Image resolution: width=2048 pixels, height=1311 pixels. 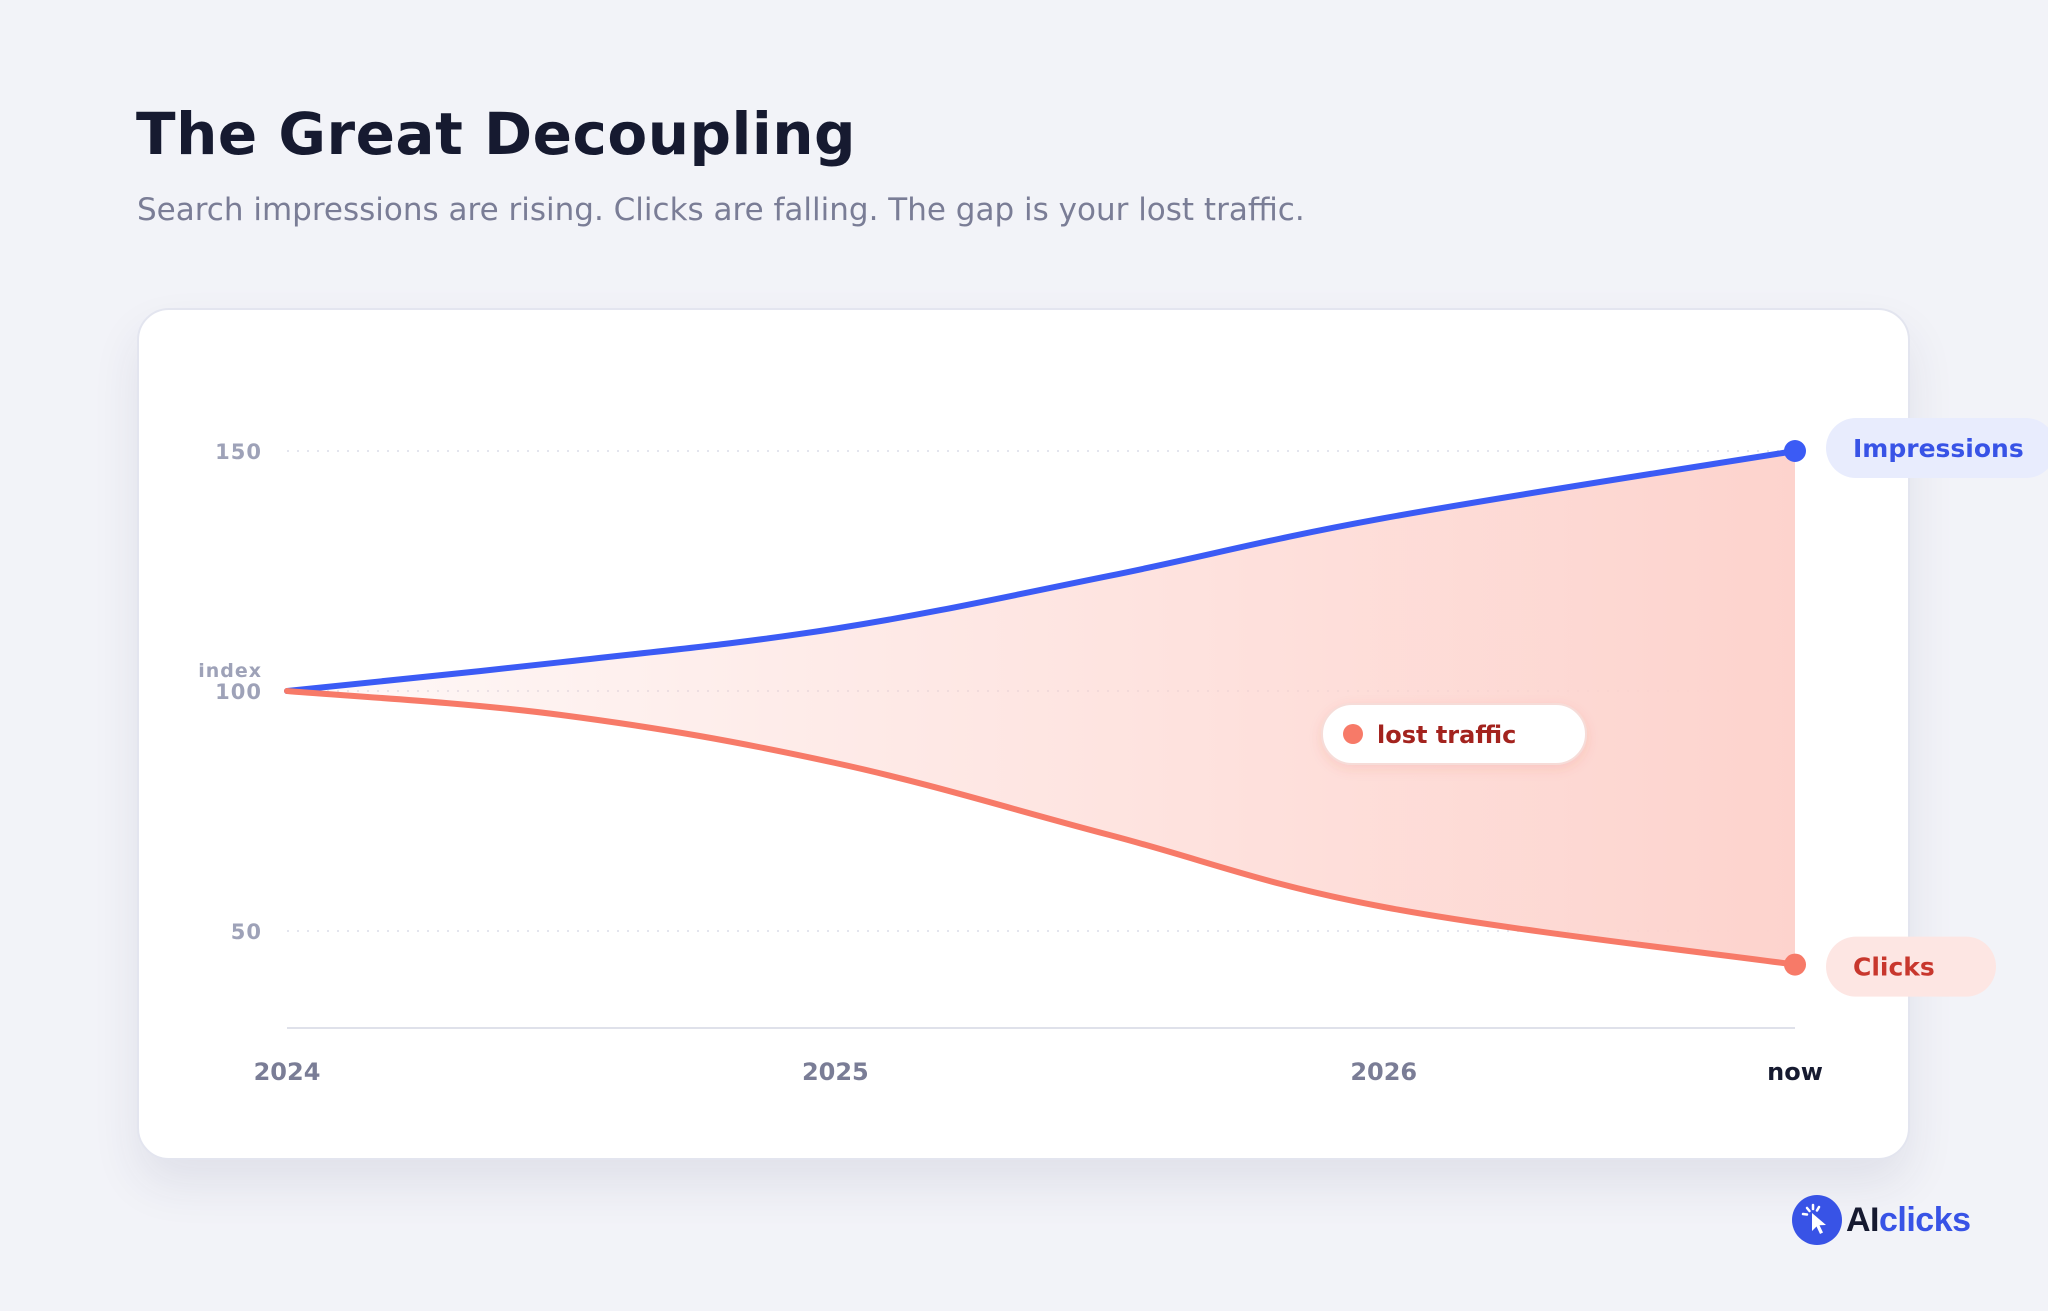 What do you see at coordinates (238, 452) in the screenshot?
I see `y-tick-label: 150` at bounding box center [238, 452].